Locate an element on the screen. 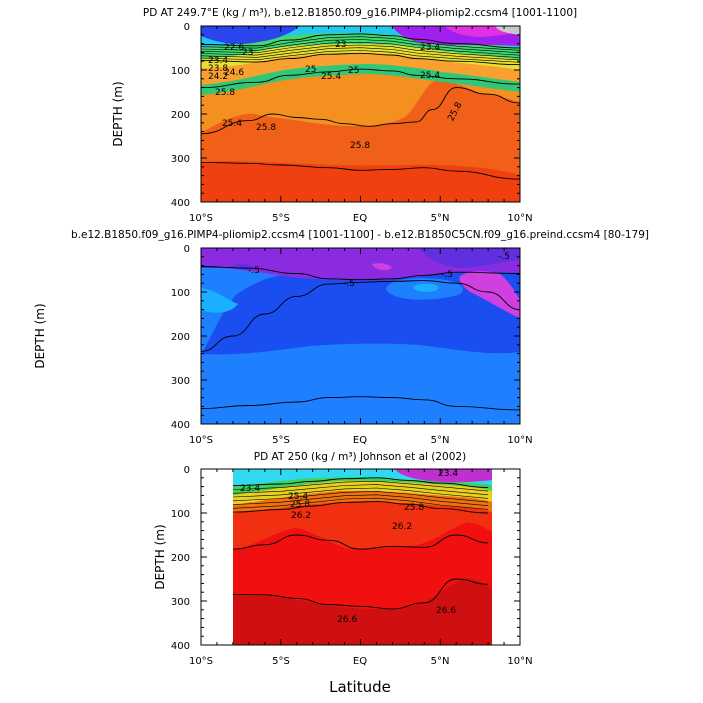 Image resolution: width=703 pixels, height=703 pixels. p2-xtick-eq: EQ is located at coordinates (360, 440).